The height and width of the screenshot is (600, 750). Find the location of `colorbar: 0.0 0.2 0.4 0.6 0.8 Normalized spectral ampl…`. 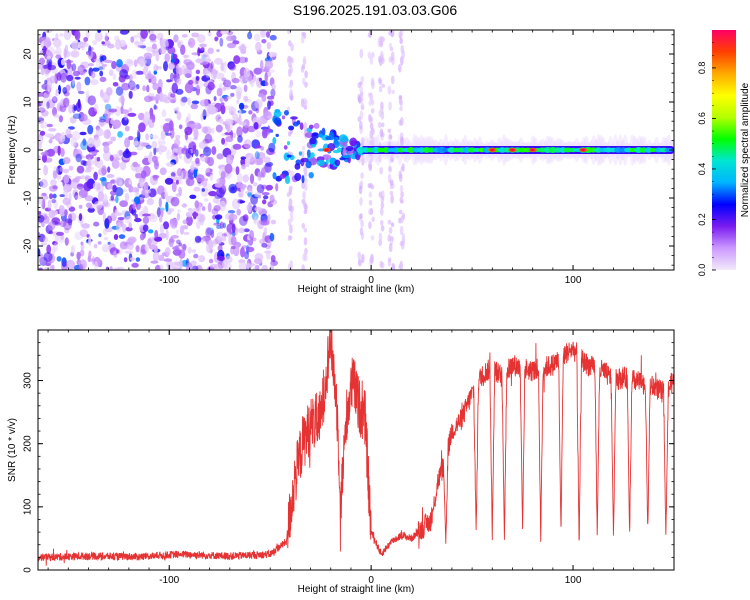

colorbar: 0.0 0.2 0.4 0.6 0.8 Normalized spectral ampl… is located at coordinates (723, 153).